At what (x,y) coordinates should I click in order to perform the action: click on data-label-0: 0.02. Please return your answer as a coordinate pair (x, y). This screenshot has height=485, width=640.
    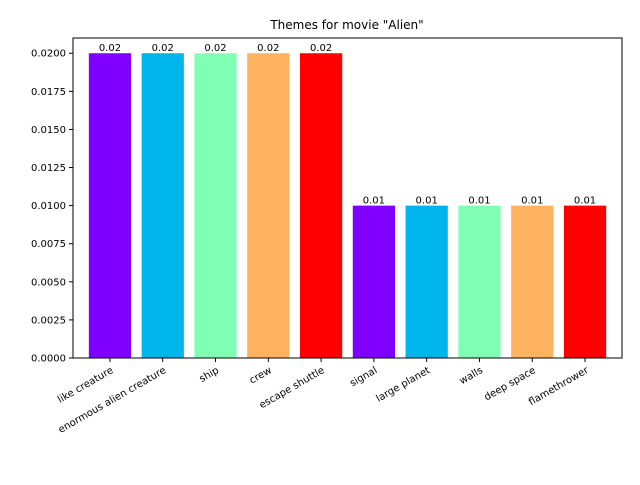
    Looking at the image, I should click on (110, 48).